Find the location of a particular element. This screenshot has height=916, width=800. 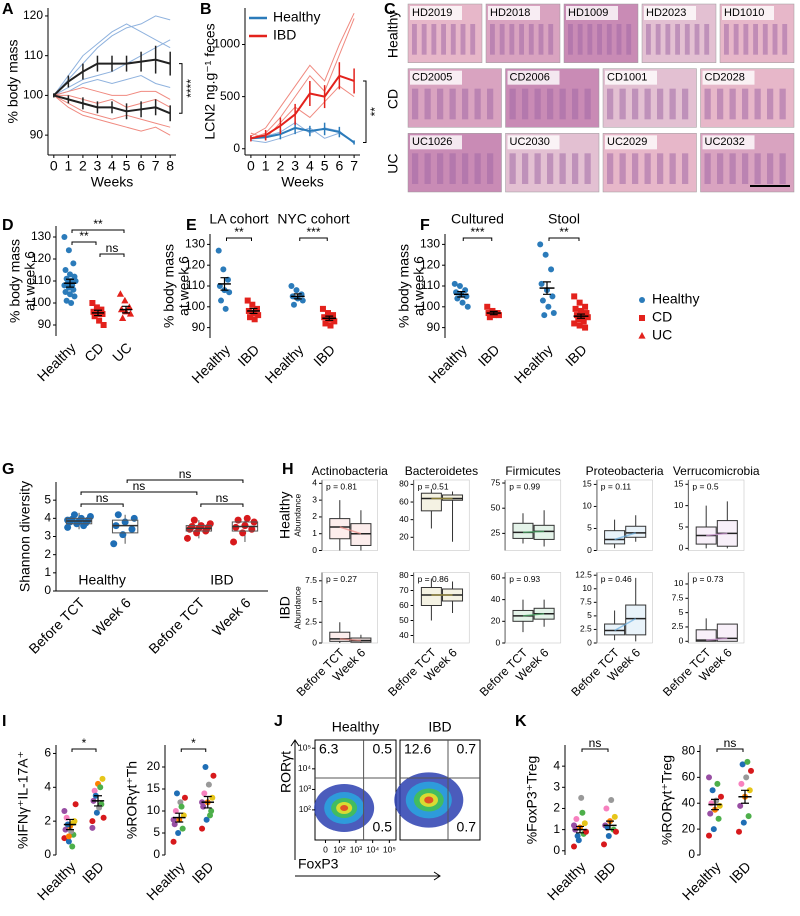

group-label: IBD is located at coordinates (221, 580).